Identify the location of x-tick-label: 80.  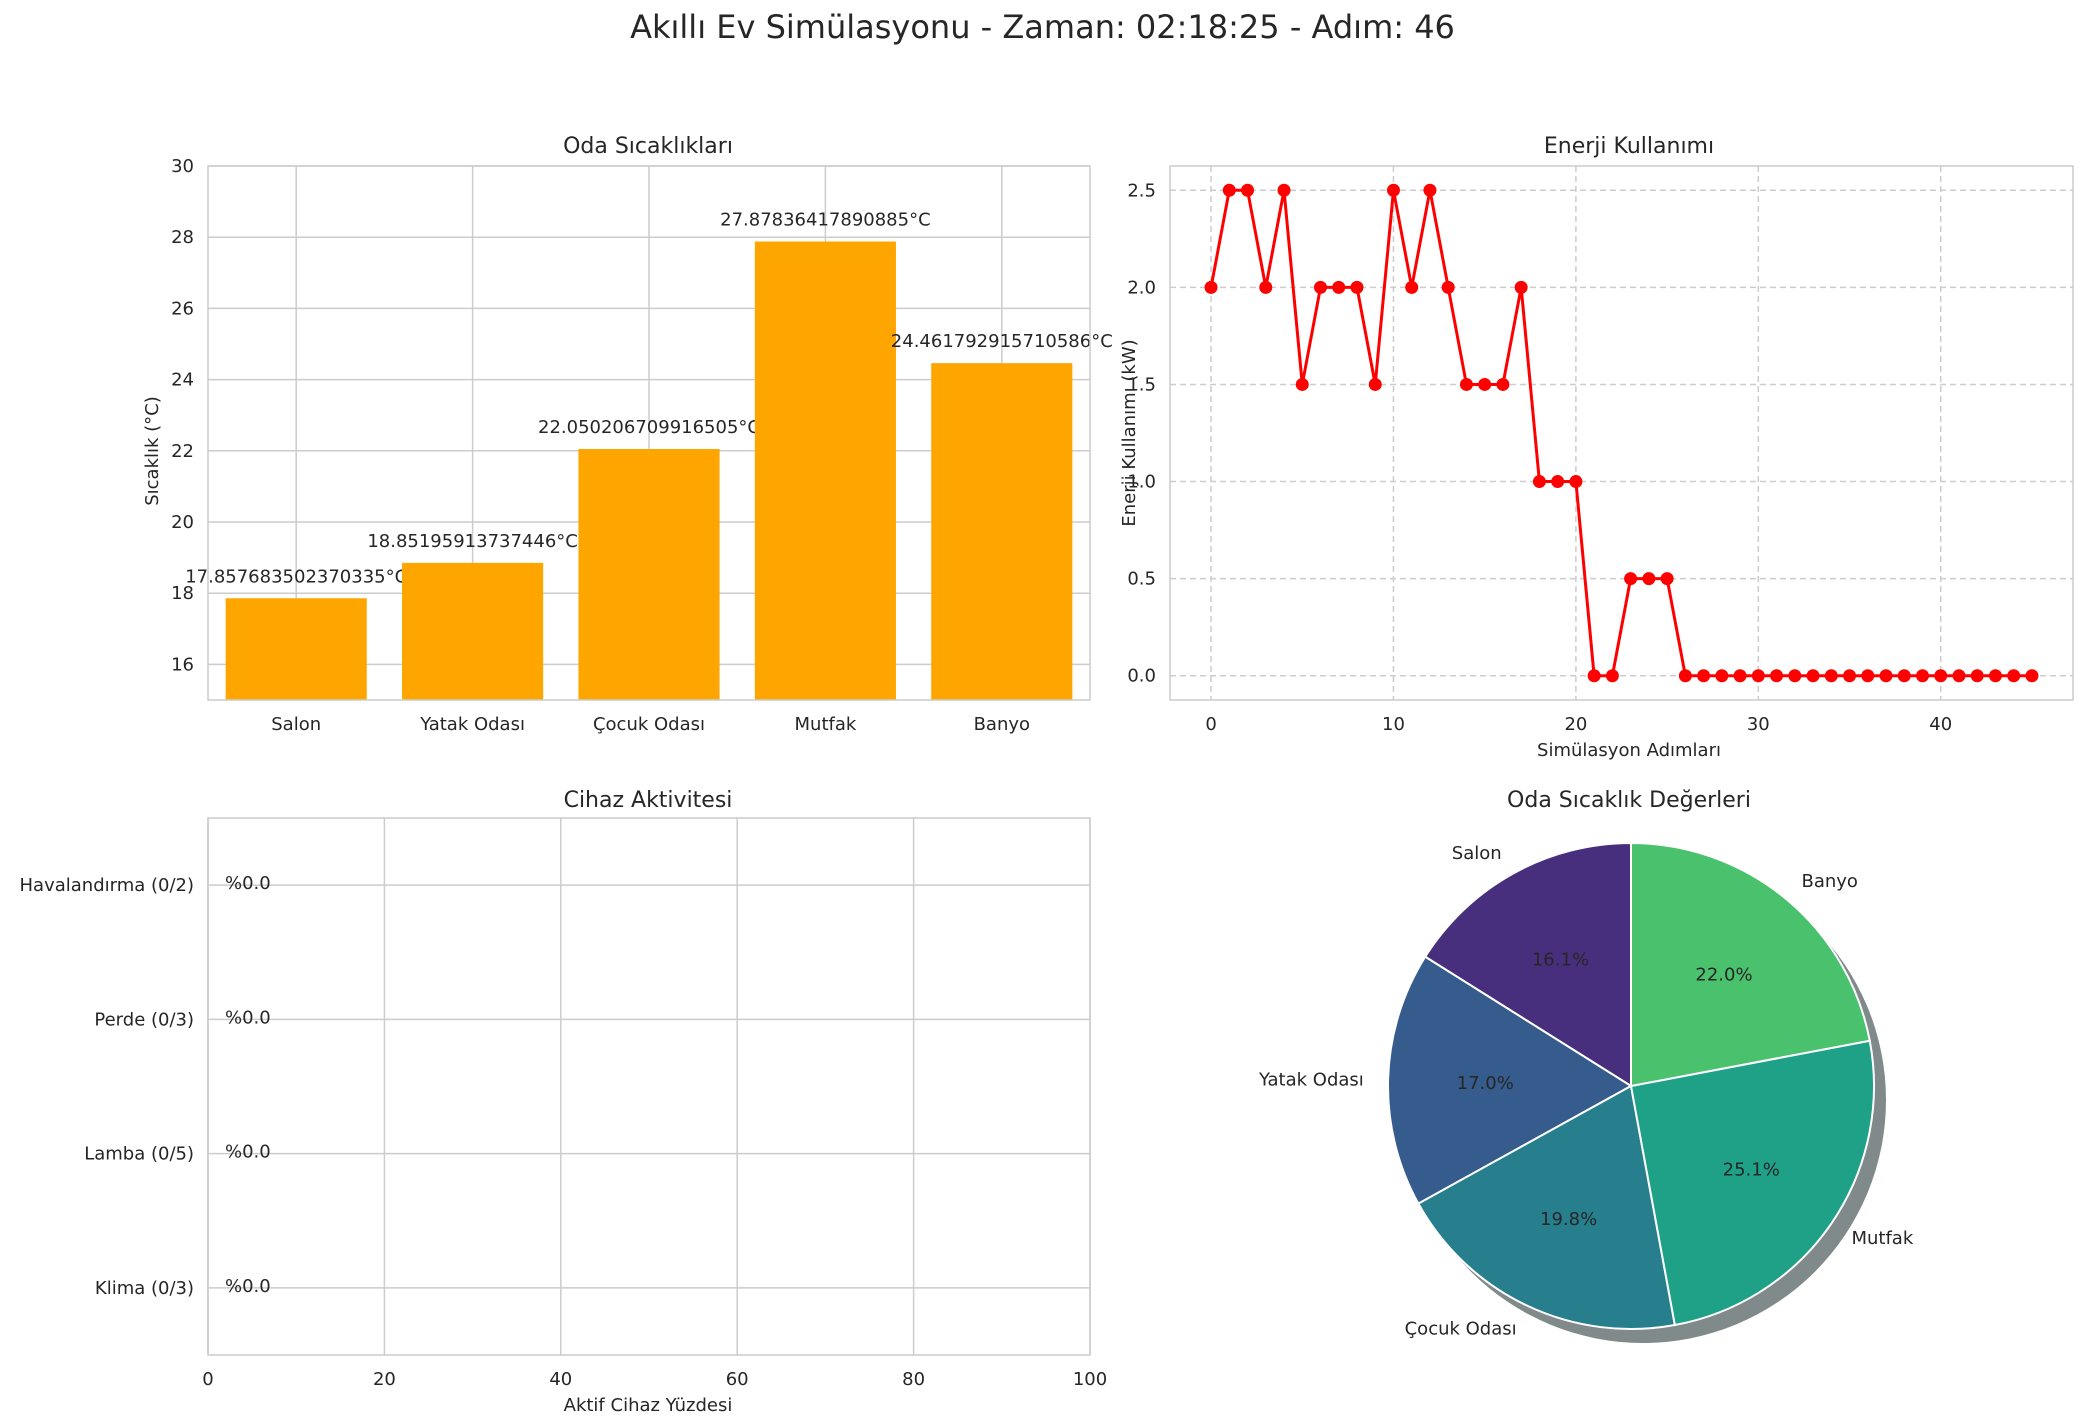
(913, 1379).